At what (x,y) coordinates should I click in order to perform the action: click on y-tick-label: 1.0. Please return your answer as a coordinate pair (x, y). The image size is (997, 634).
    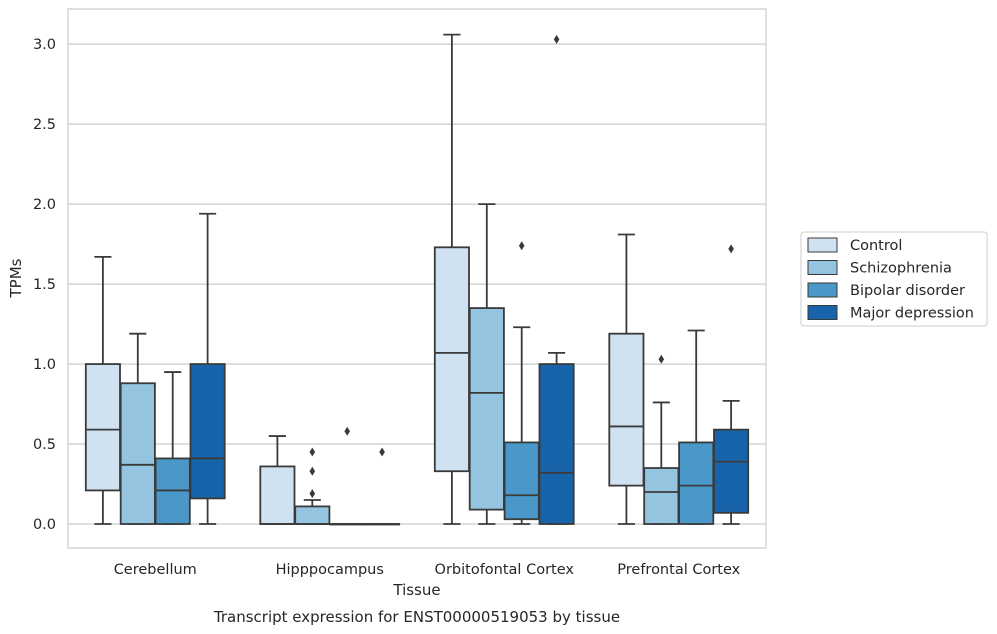
    Looking at the image, I should click on (44, 365).